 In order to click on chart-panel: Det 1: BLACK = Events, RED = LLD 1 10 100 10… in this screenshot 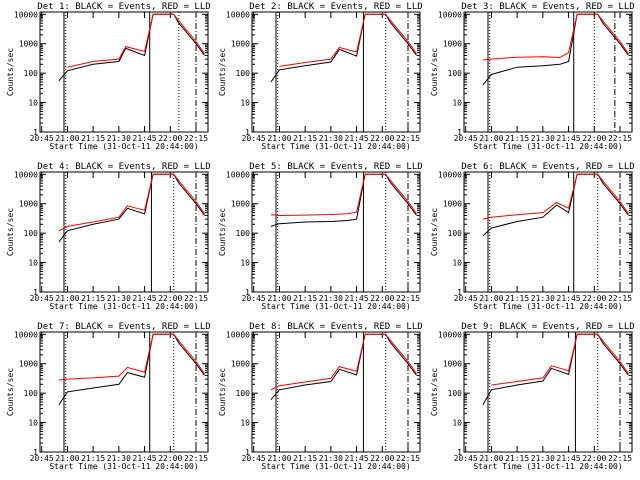, I will do `click(108, 76)`.